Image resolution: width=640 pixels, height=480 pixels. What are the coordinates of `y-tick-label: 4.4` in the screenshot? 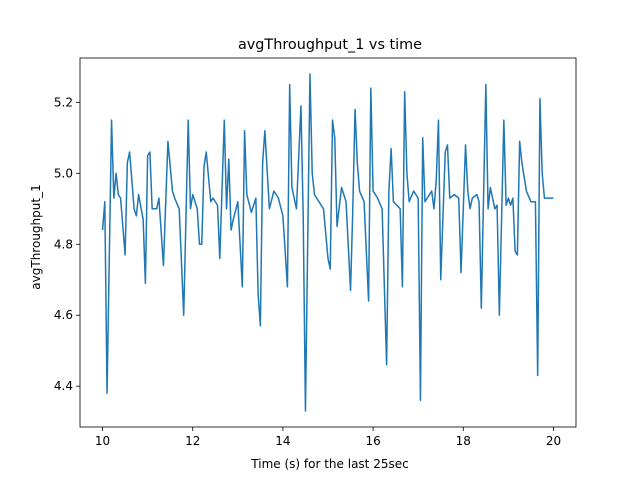 It's located at (63, 386).